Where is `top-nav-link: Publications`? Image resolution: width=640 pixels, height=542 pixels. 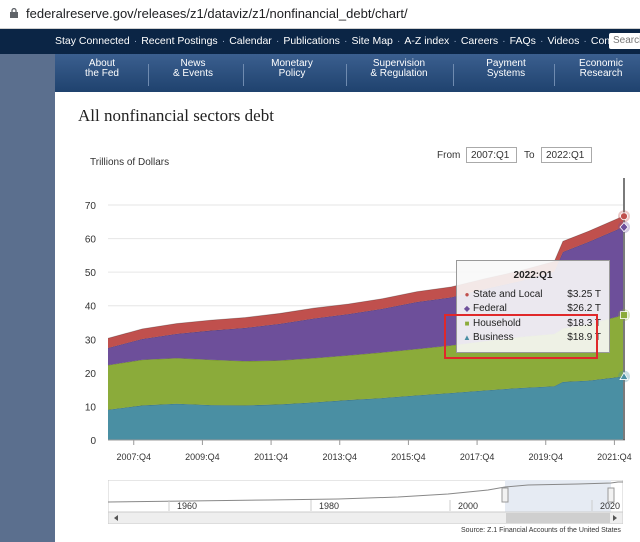
top-nav-link: Publications is located at coordinates (311, 41).